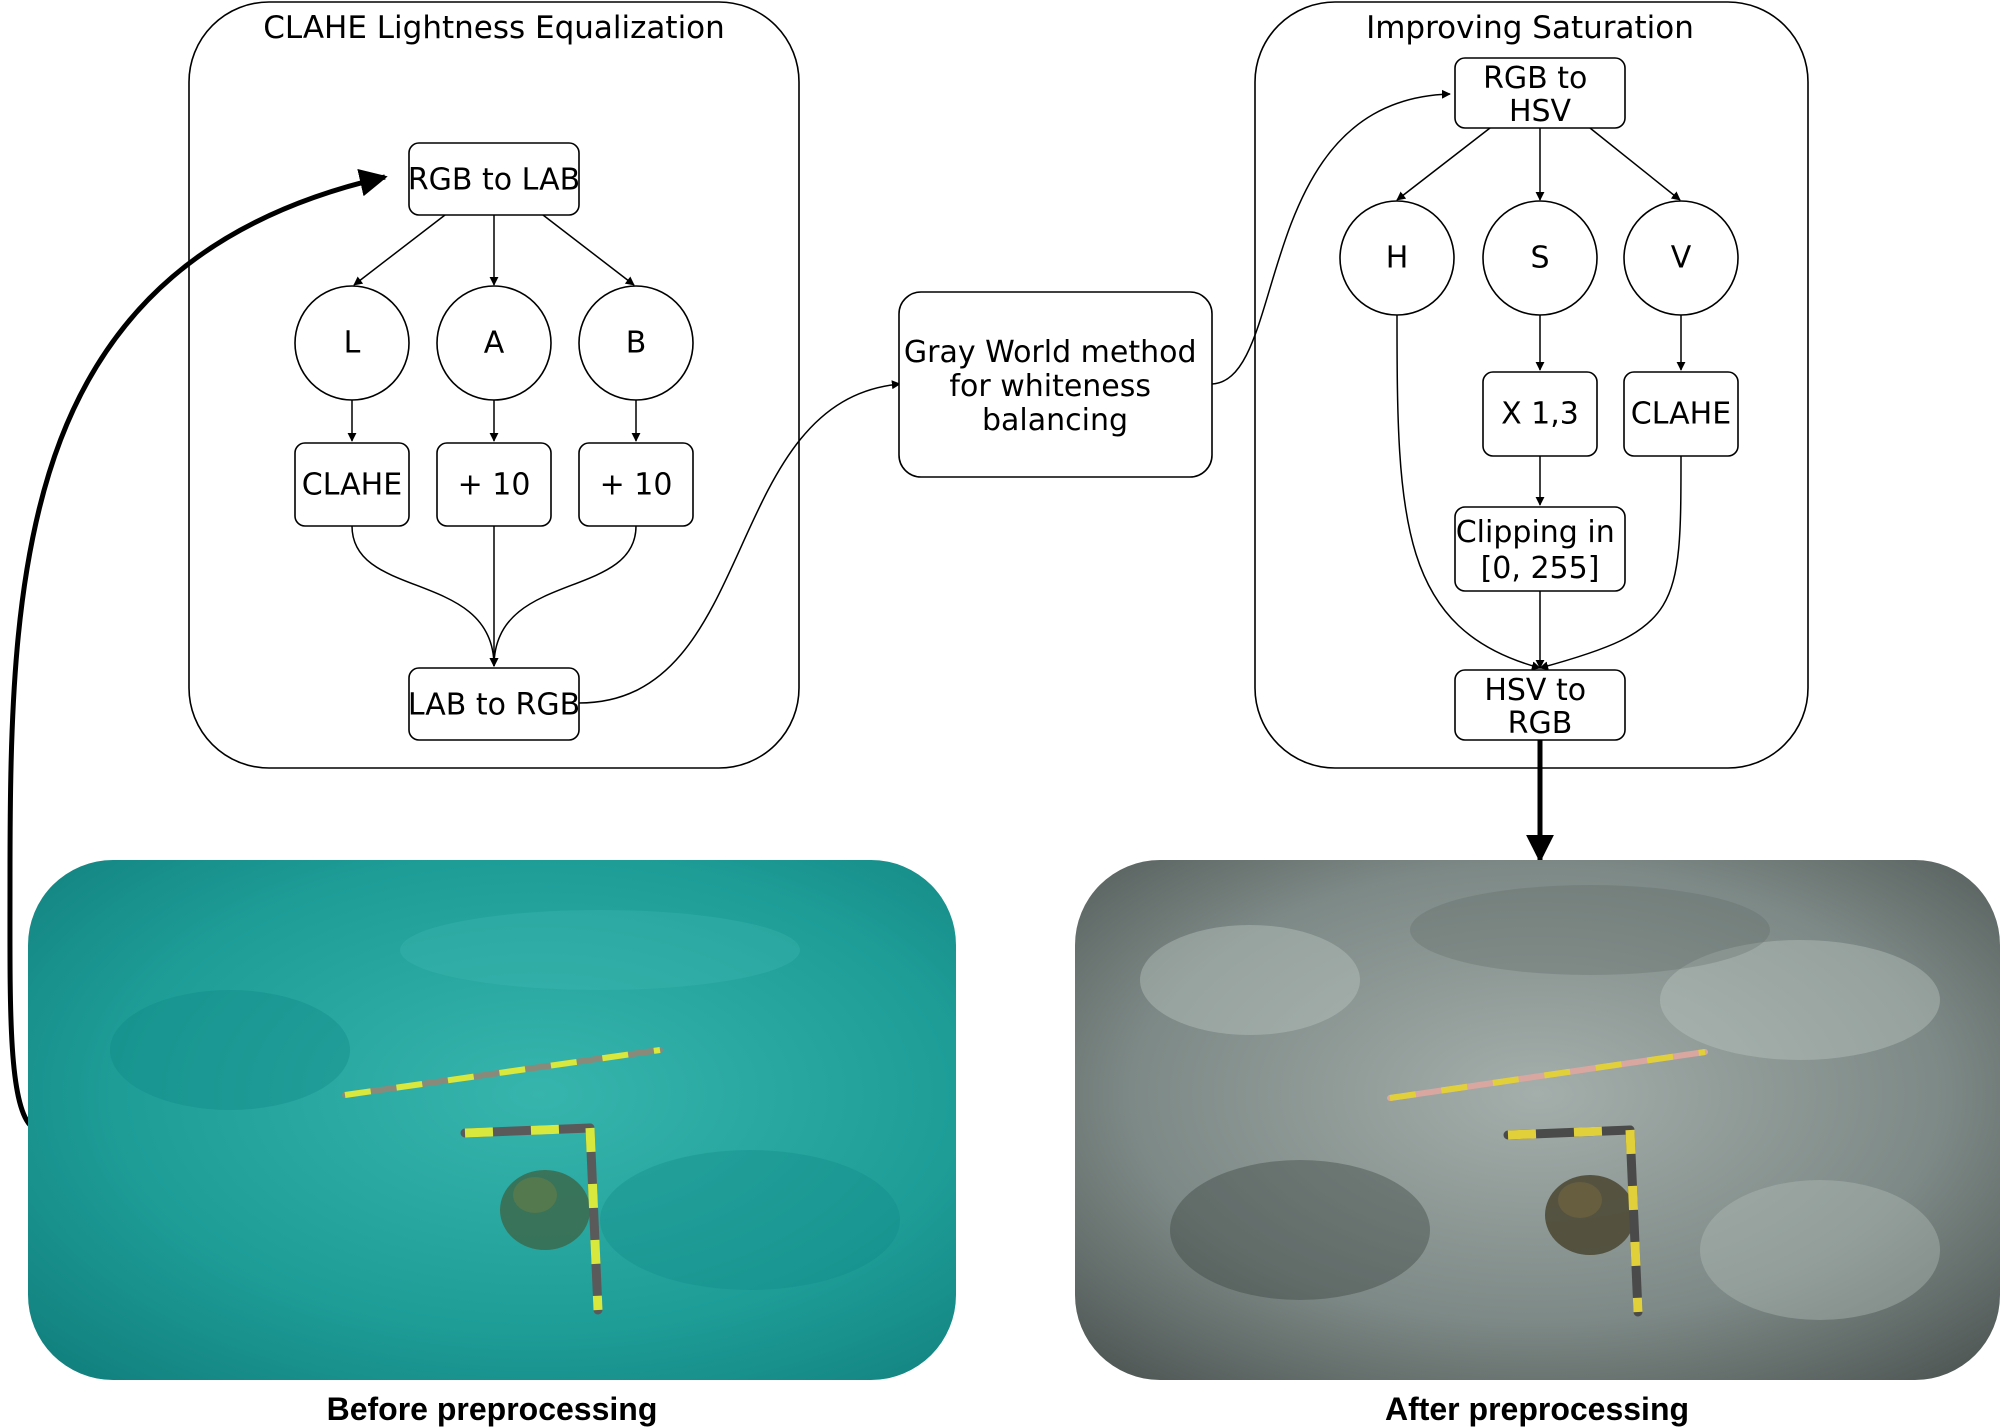 The height and width of the screenshot is (1428, 2000). Describe the element at coordinates (1050, 386) in the screenshot. I see `node-gray-world-line-2: for whiteness` at that location.